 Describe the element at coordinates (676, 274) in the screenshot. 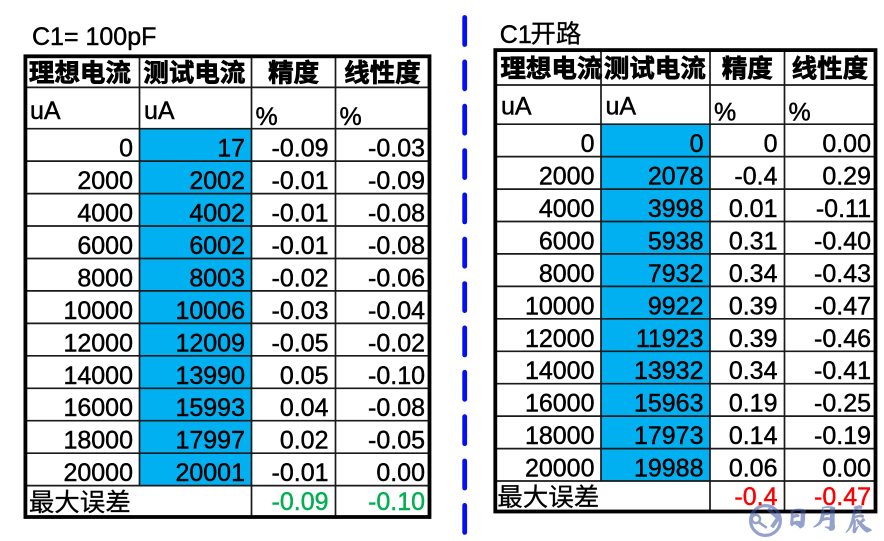

I see `svg-text: 7932` at that location.